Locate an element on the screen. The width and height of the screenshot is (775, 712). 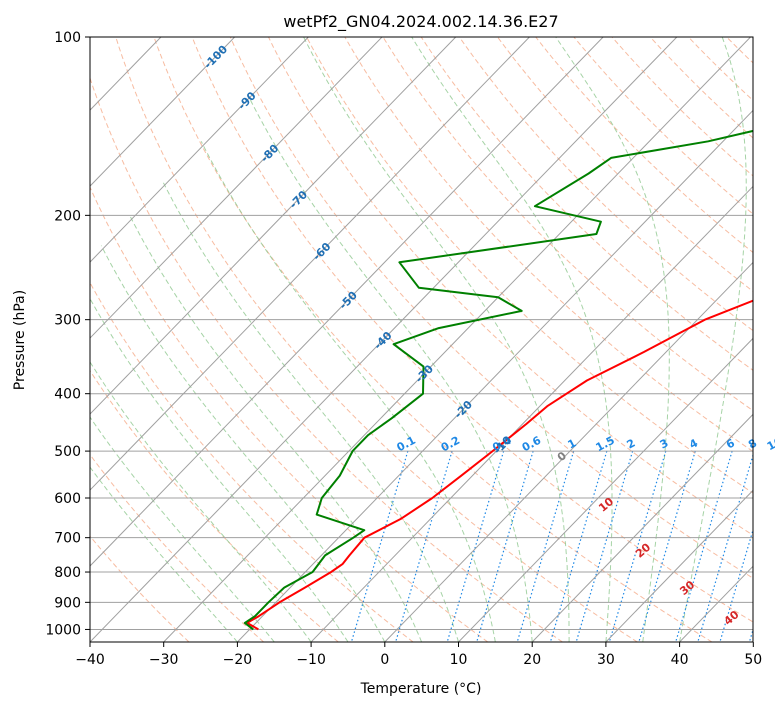
y-tick-label: 800 is located at coordinates (67, 573).